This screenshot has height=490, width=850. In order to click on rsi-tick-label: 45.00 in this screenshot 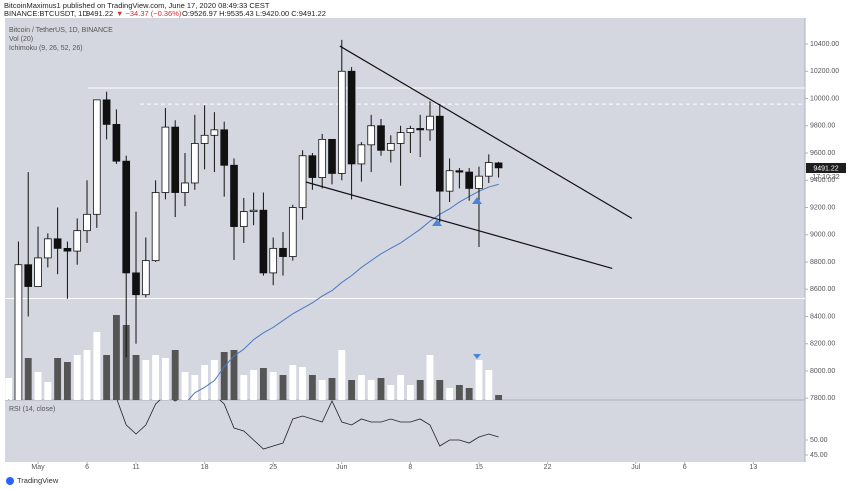, I will do `click(819, 455)`.